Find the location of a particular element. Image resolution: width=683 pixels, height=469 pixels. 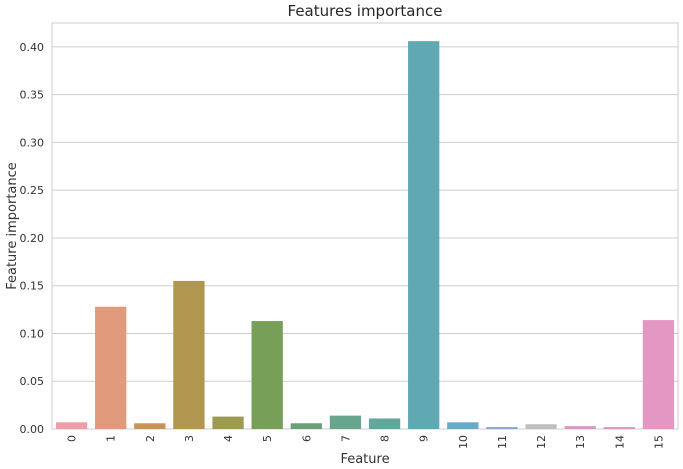

x-tick-label: 15 is located at coordinates (658, 442).